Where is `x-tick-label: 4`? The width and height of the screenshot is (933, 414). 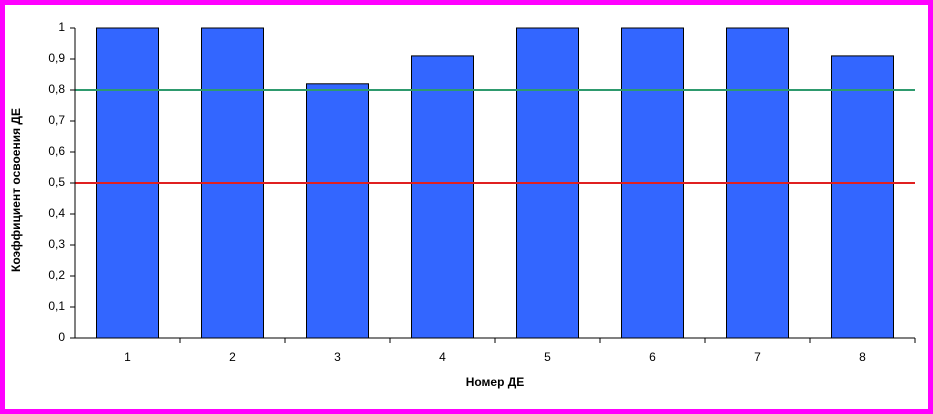 x-tick-label: 4 is located at coordinates (442, 357).